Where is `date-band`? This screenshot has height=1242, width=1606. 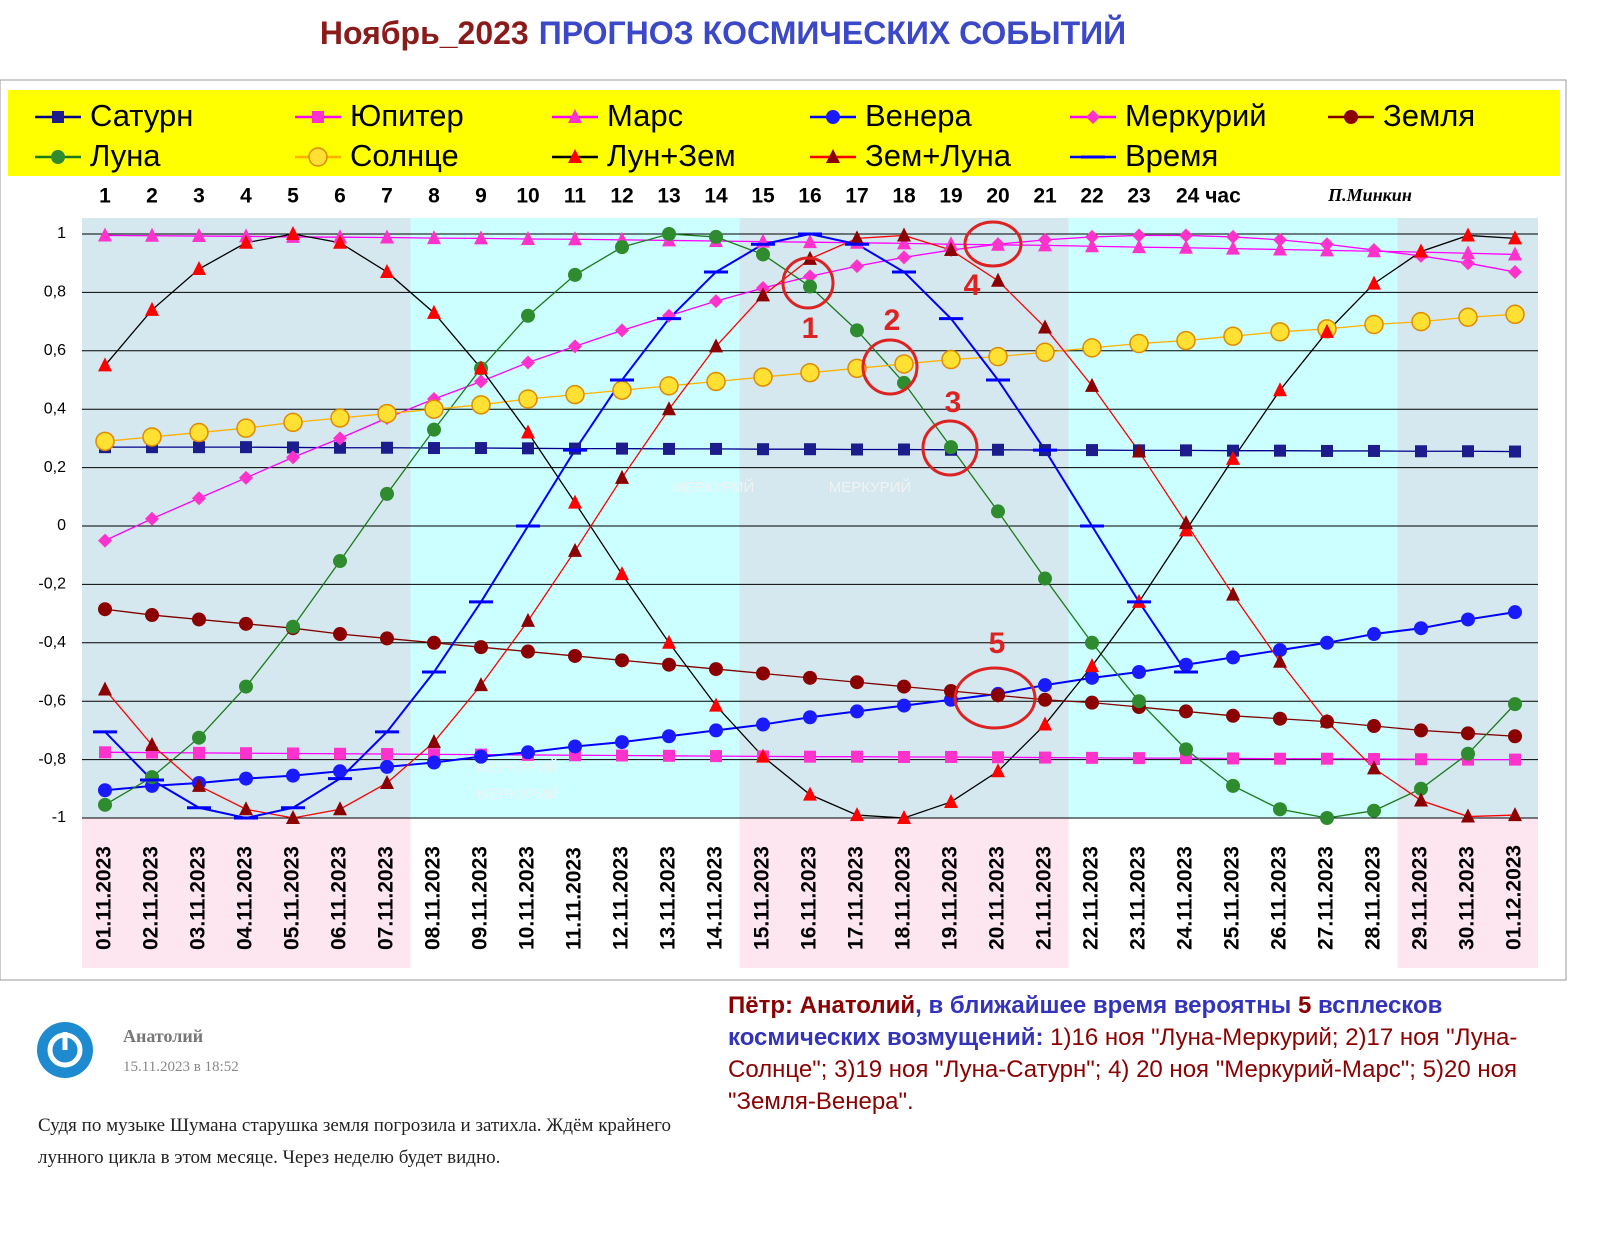 date-band is located at coordinates (904, 893).